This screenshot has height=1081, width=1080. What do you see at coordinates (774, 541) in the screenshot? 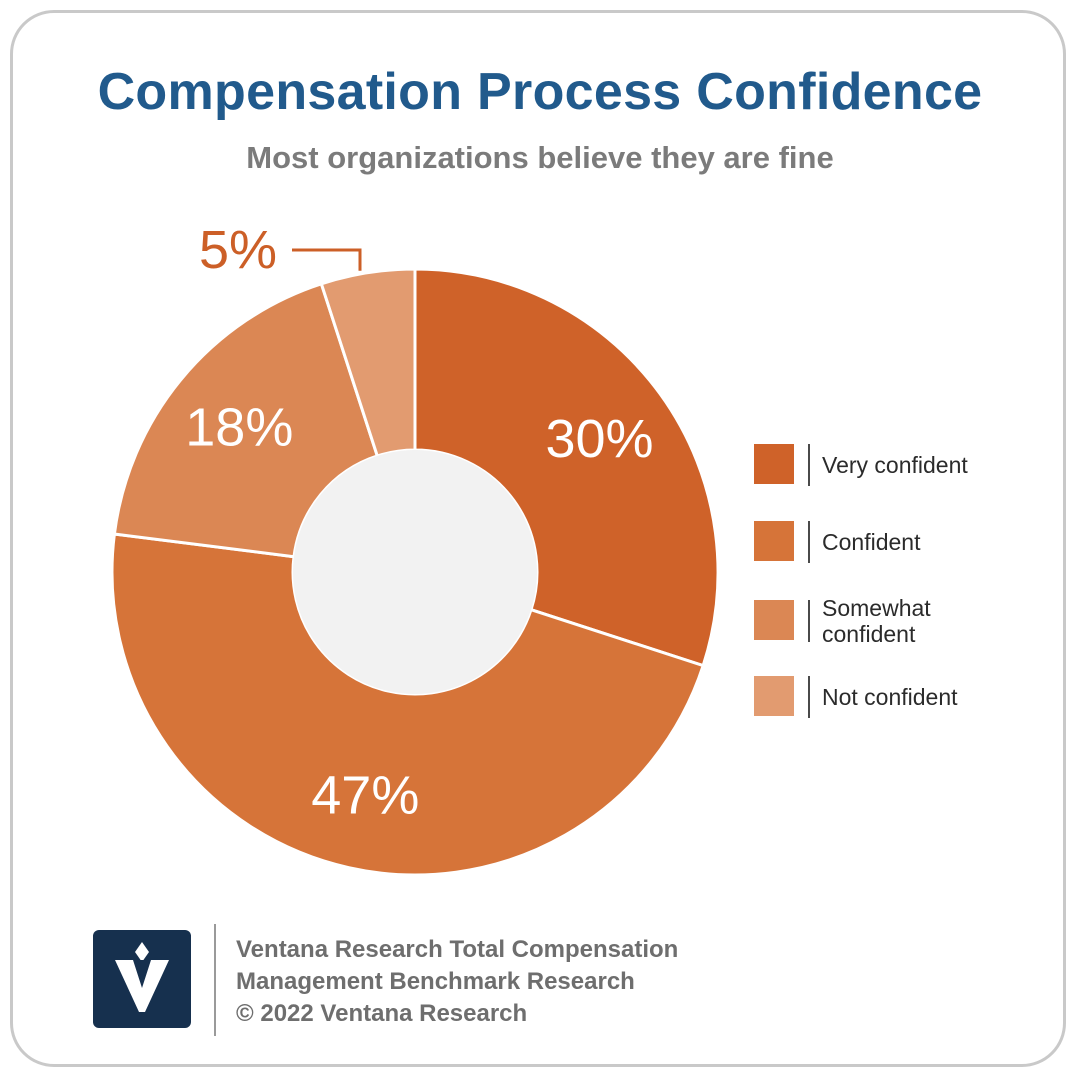
I see `legend-swatch-confident` at bounding box center [774, 541].